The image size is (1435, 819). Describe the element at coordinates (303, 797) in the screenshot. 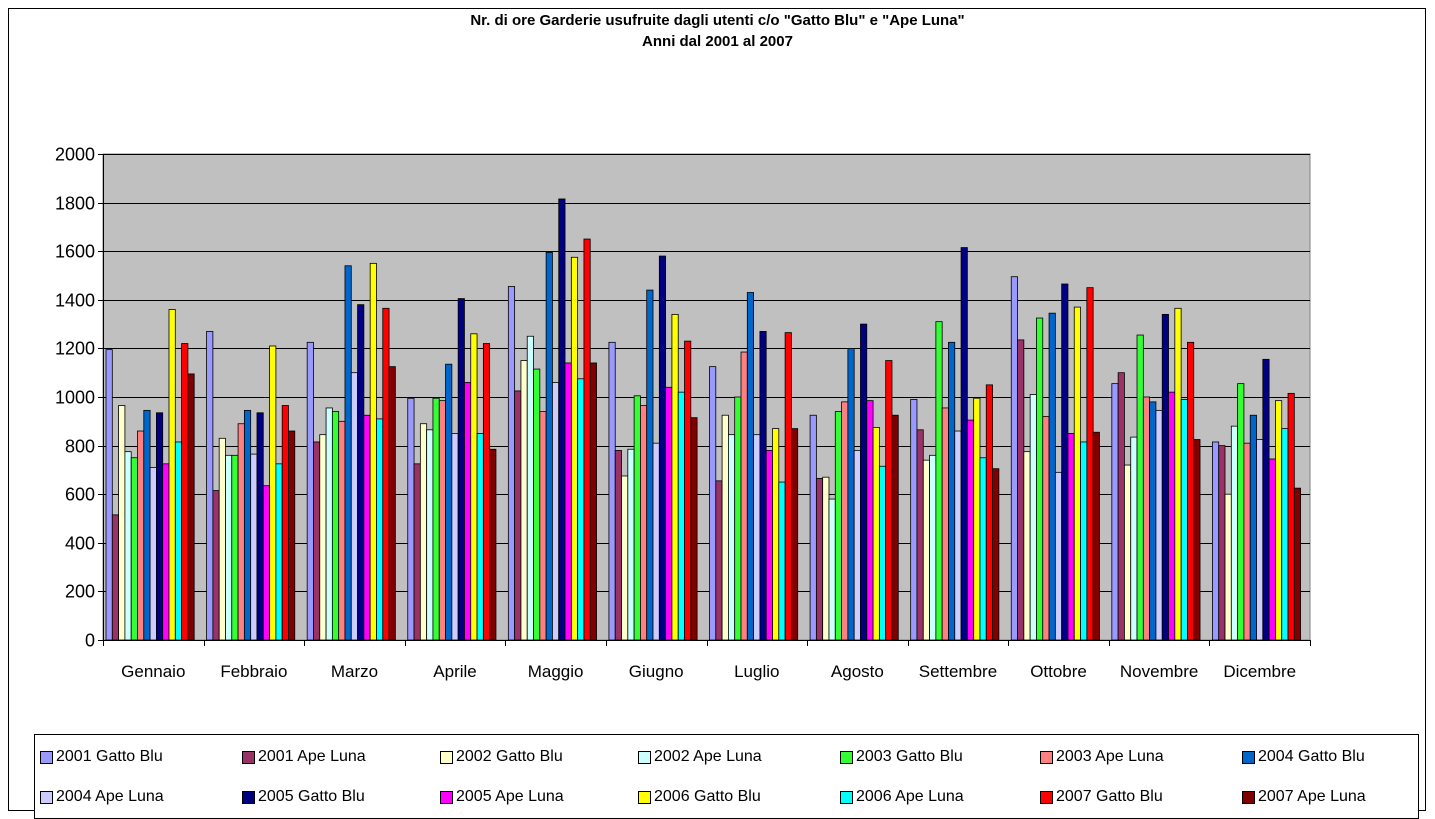

I see `legend-item: 2005 Gatto Blu` at that location.